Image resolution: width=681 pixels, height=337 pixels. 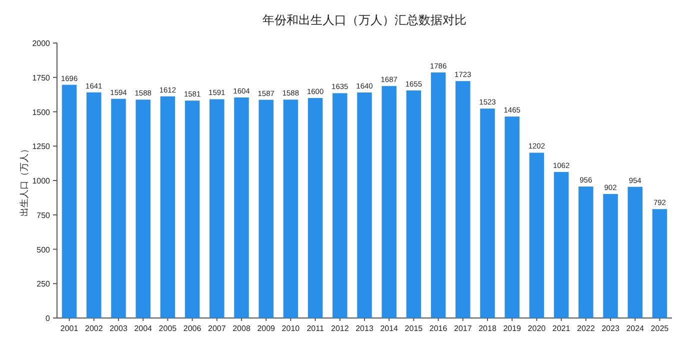 I want to click on x-tick-label: 2011, so click(x=315, y=328).